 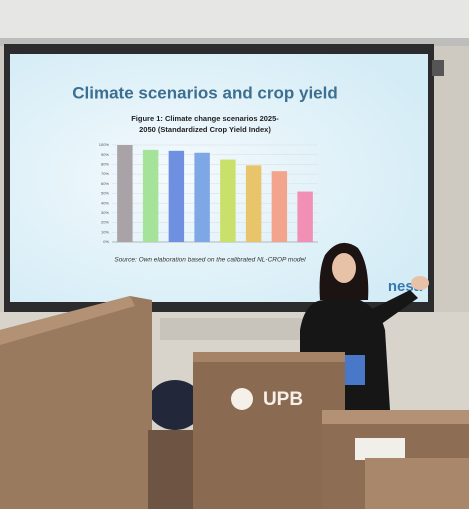 I want to click on sensor, so click(x=438, y=68).